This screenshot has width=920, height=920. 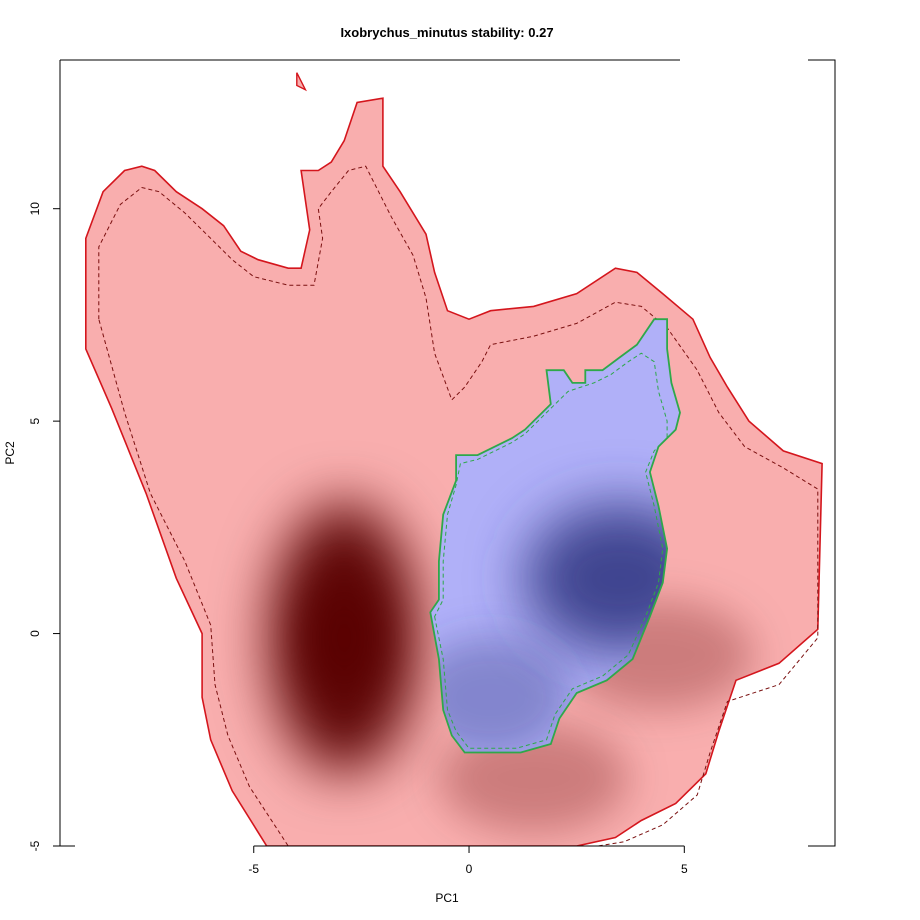 What do you see at coordinates (35, 420) in the screenshot?
I see `y-tick-label: 5` at bounding box center [35, 420].